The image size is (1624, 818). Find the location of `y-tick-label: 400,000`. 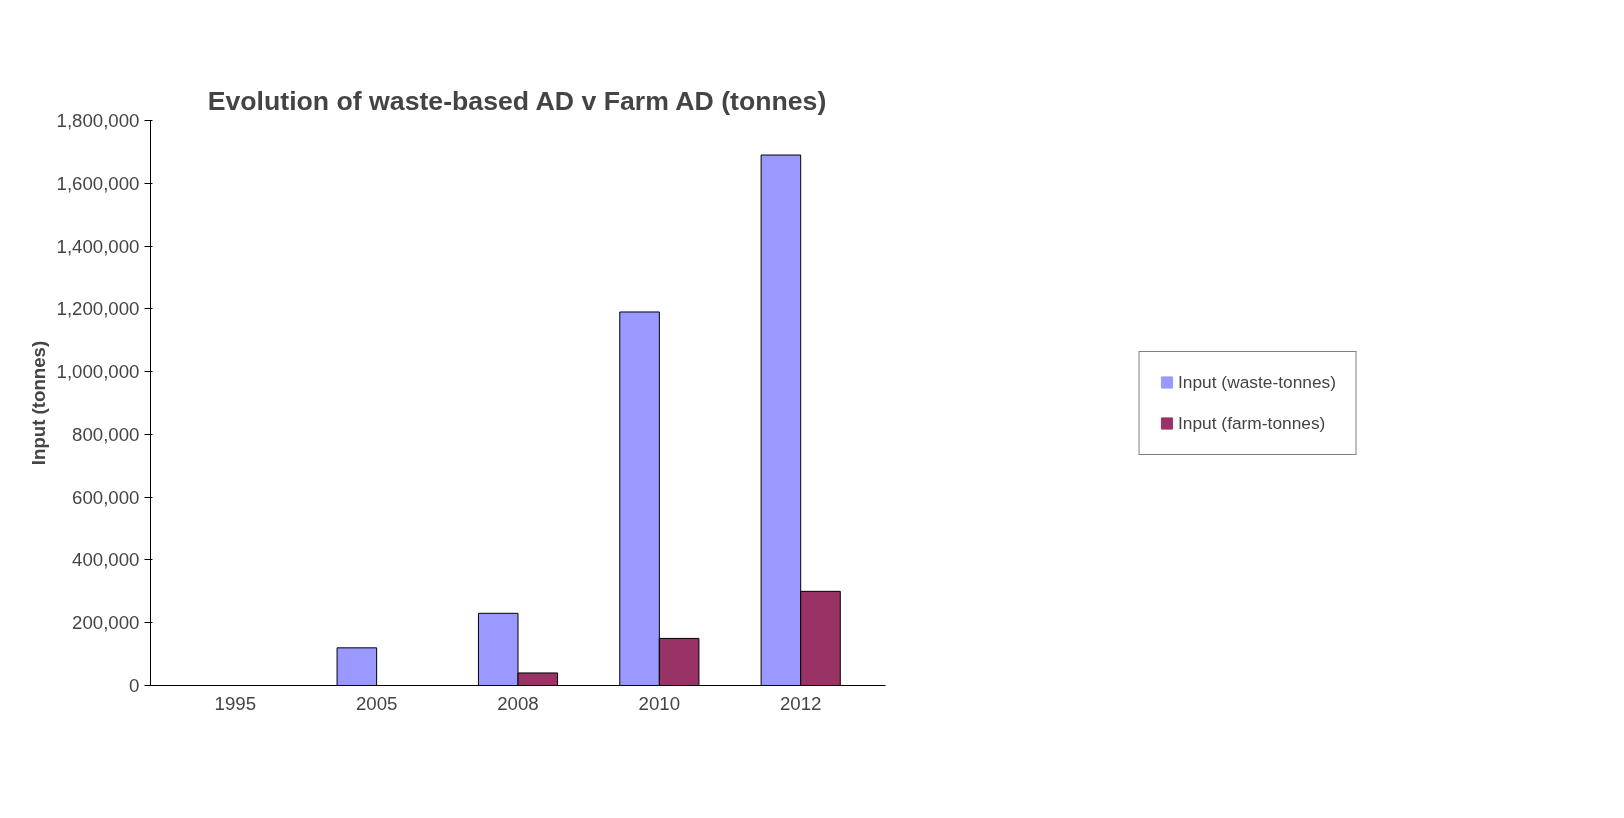

y-tick-label: 400,000 is located at coordinates (106, 560).